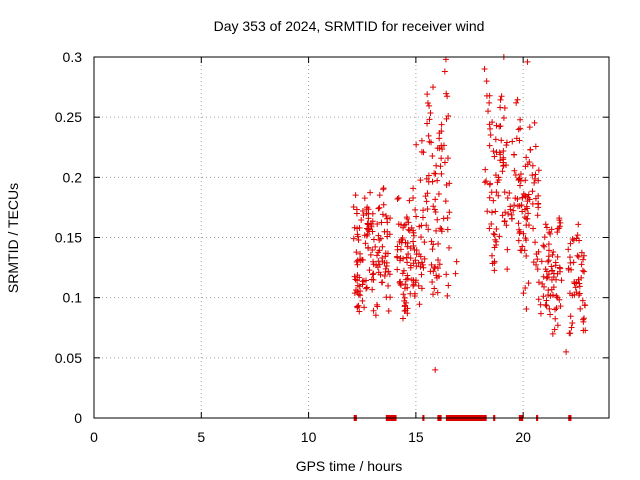  I want to click on x-tick-label: 5, so click(201, 437).